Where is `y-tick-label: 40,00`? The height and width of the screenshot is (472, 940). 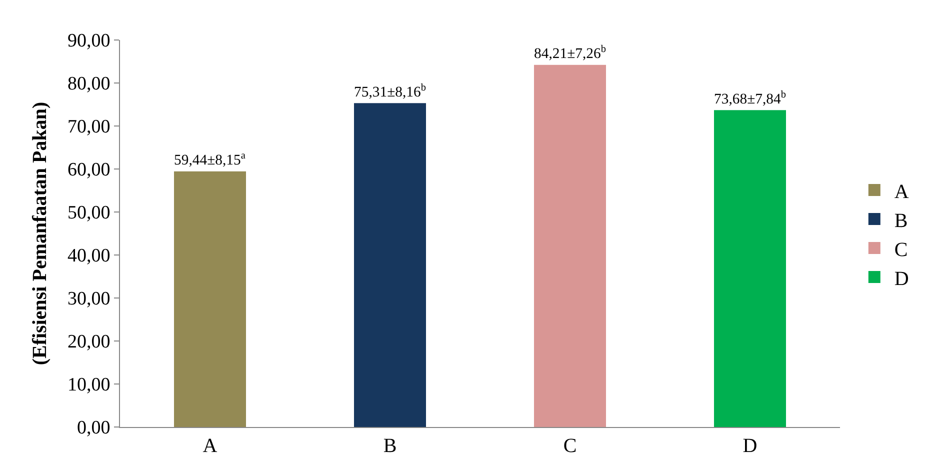
y-tick-label: 40,00 is located at coordinates (88, 256).